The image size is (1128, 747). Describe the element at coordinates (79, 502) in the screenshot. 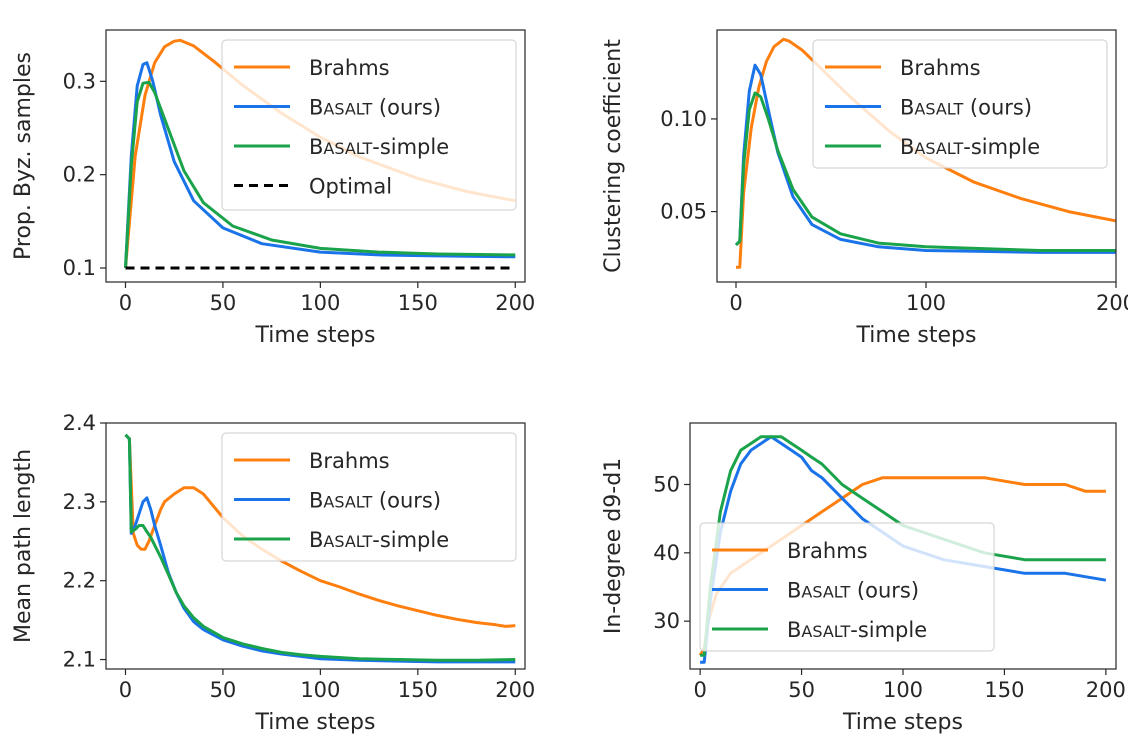

I see `y-tick-label: 2.3` at that location.